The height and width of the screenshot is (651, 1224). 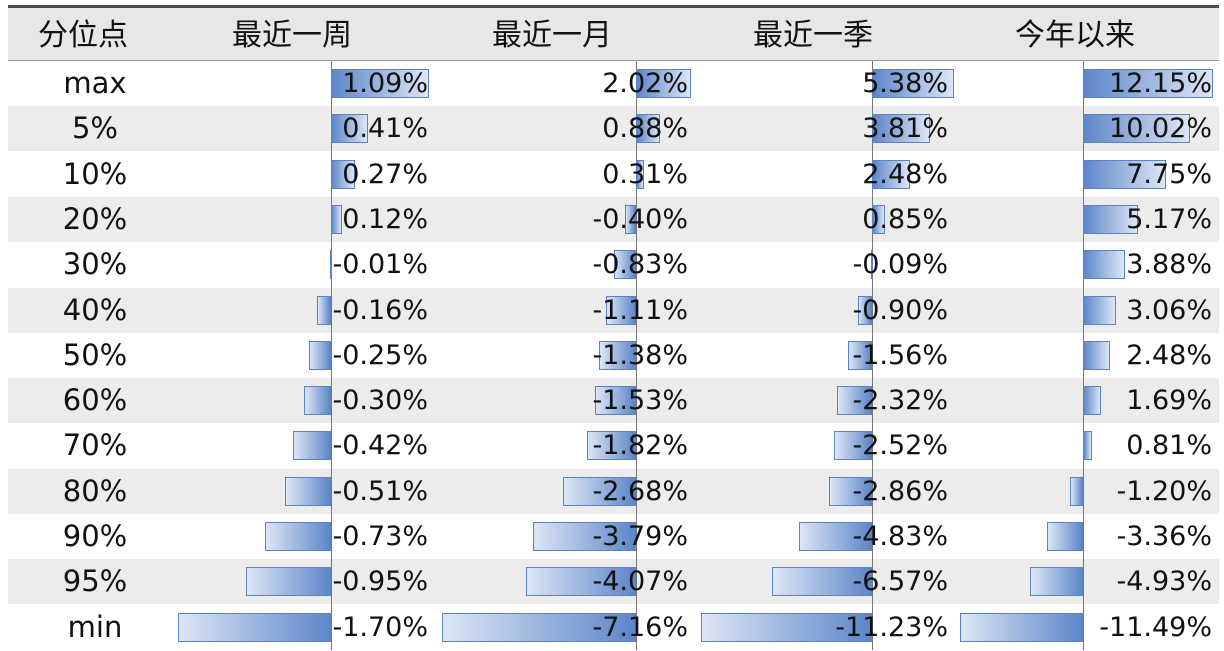 I want to click on data-value-label: -0.40%, so click(x=640, y=219).